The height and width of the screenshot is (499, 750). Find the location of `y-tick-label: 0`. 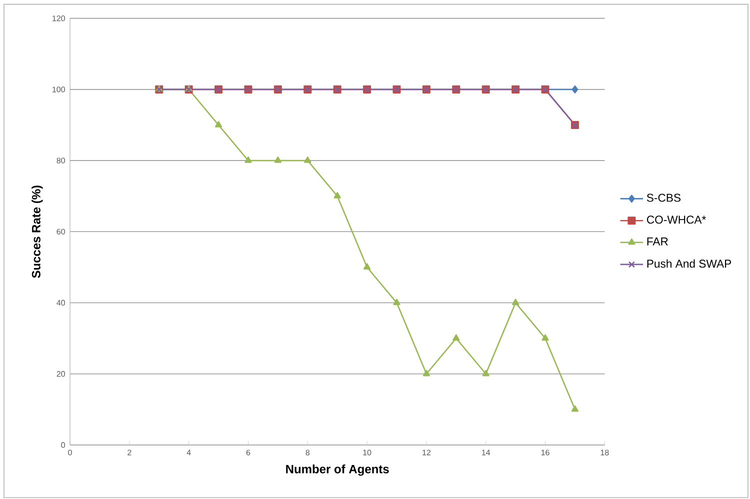

y-tick-label: 0 is located at coordinates (63, 445).